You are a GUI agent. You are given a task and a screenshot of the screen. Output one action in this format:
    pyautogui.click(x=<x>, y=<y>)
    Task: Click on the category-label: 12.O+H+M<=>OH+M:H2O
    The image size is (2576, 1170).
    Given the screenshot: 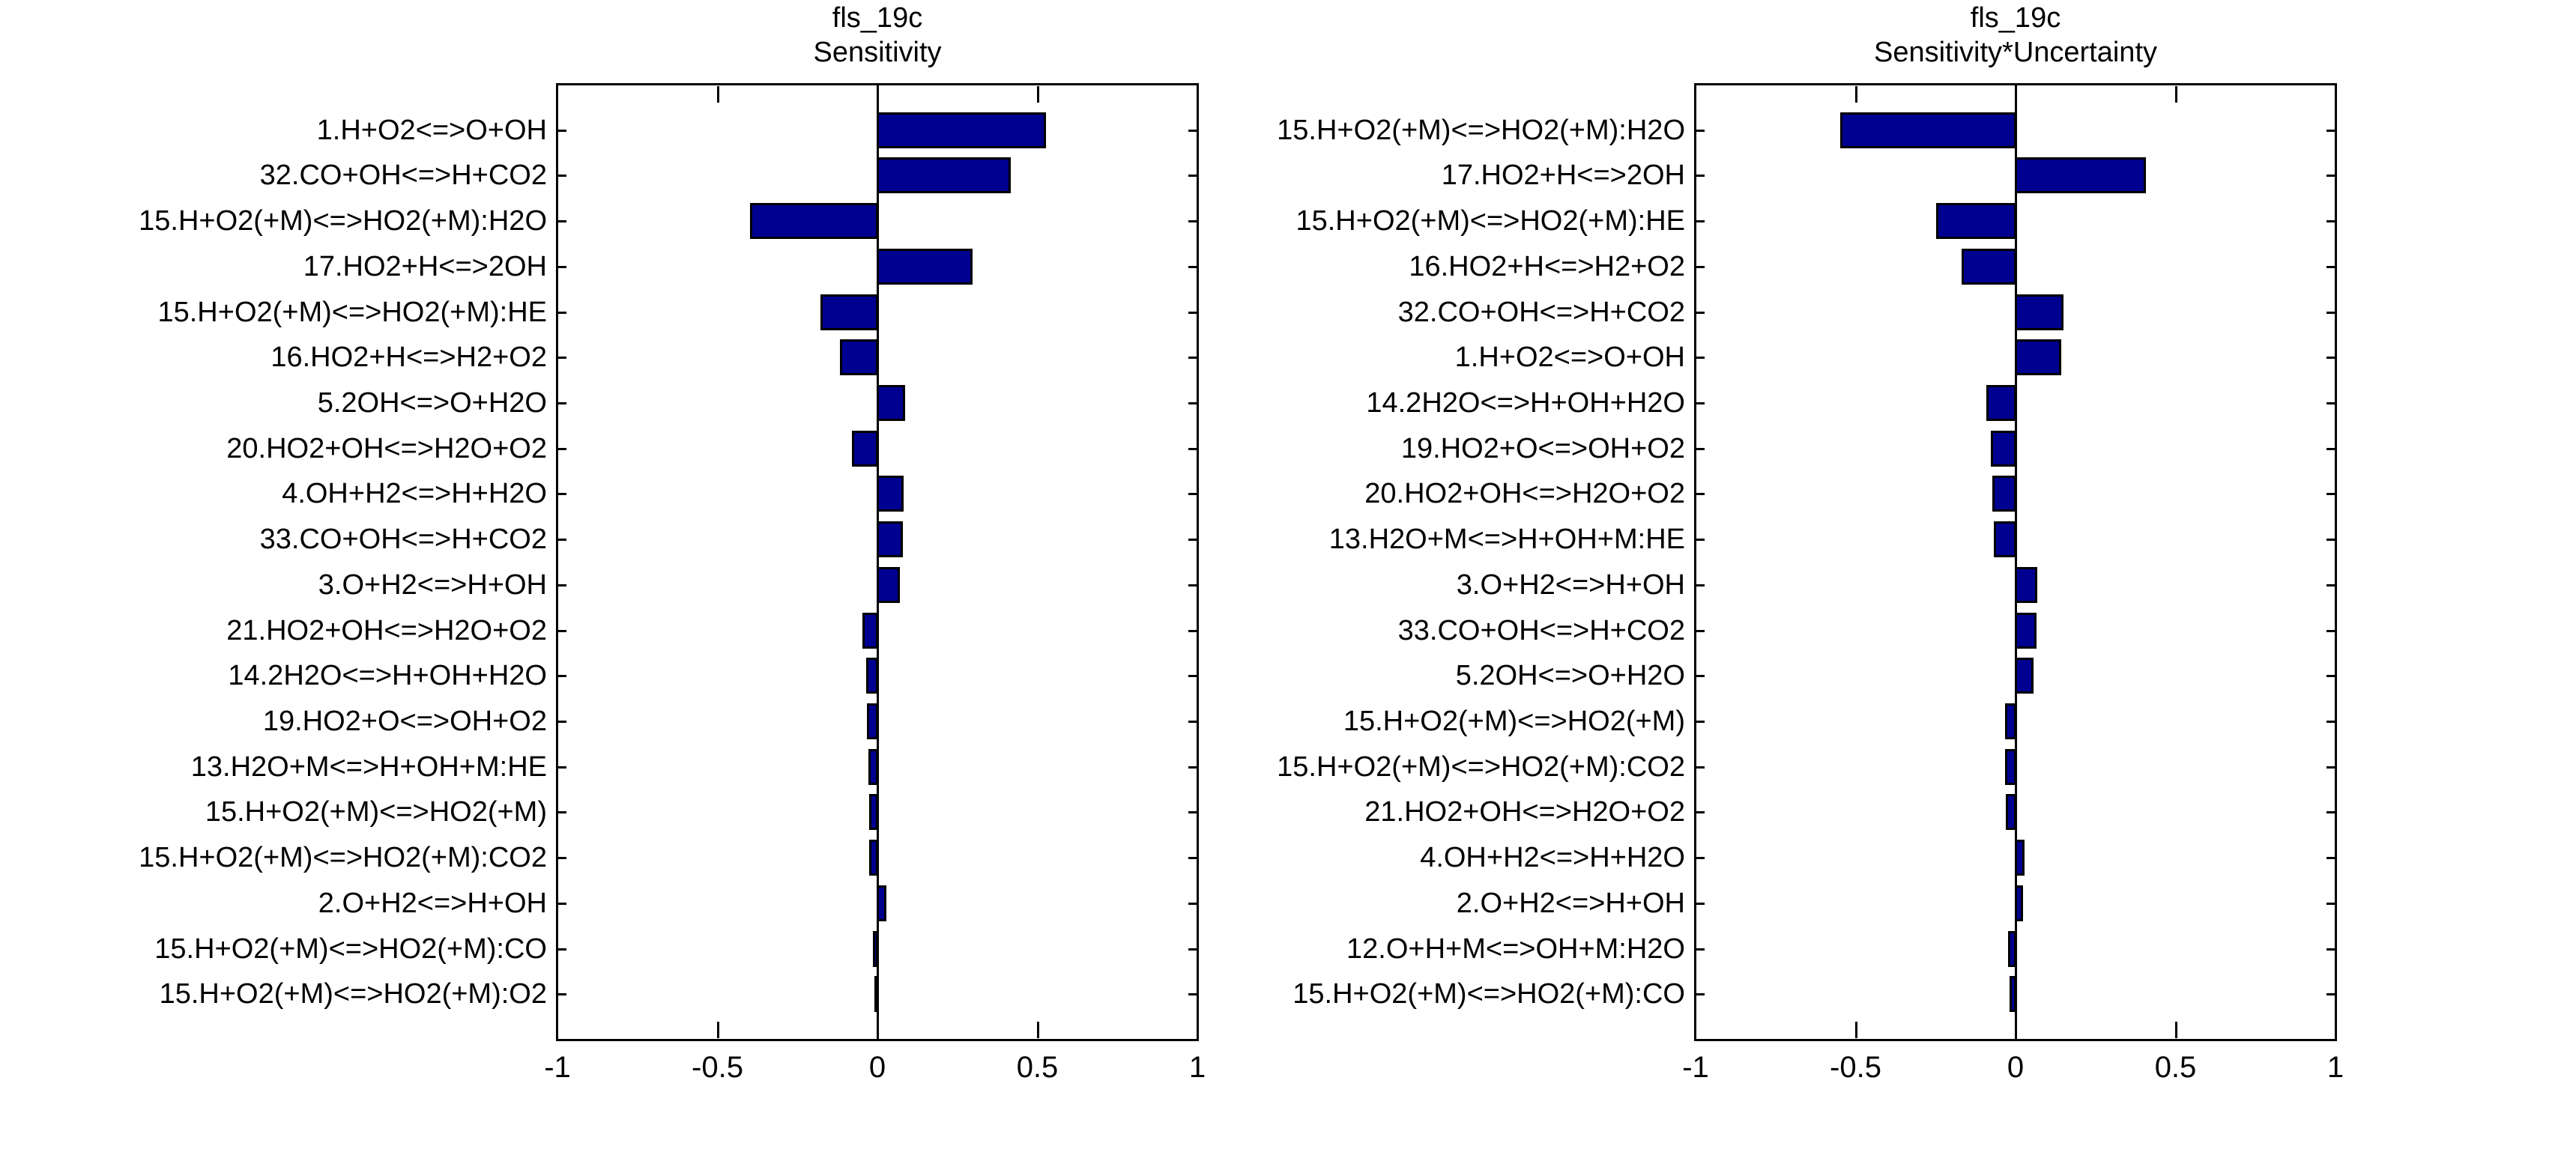 What is the action you would take?
    pyautogui.click(x=1515, y=949)
    